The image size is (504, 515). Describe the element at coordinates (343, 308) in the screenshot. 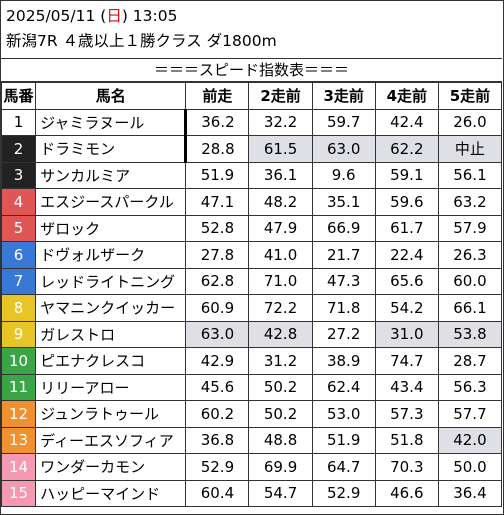

I see `speed-index-cell: 71.8` at that location.